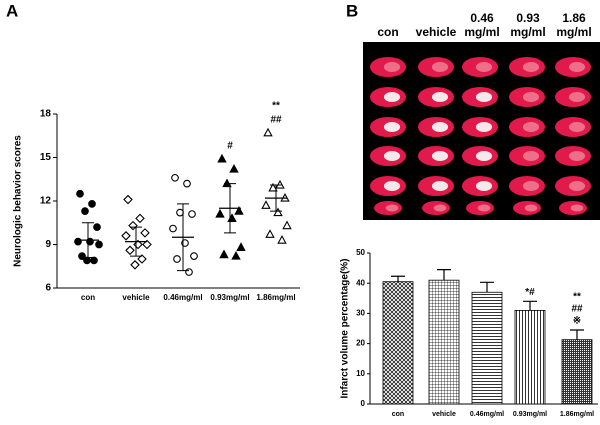 The height and width of the screenshot is (425, 600). I want to click on column-label: 0.93, so click(528, 18).